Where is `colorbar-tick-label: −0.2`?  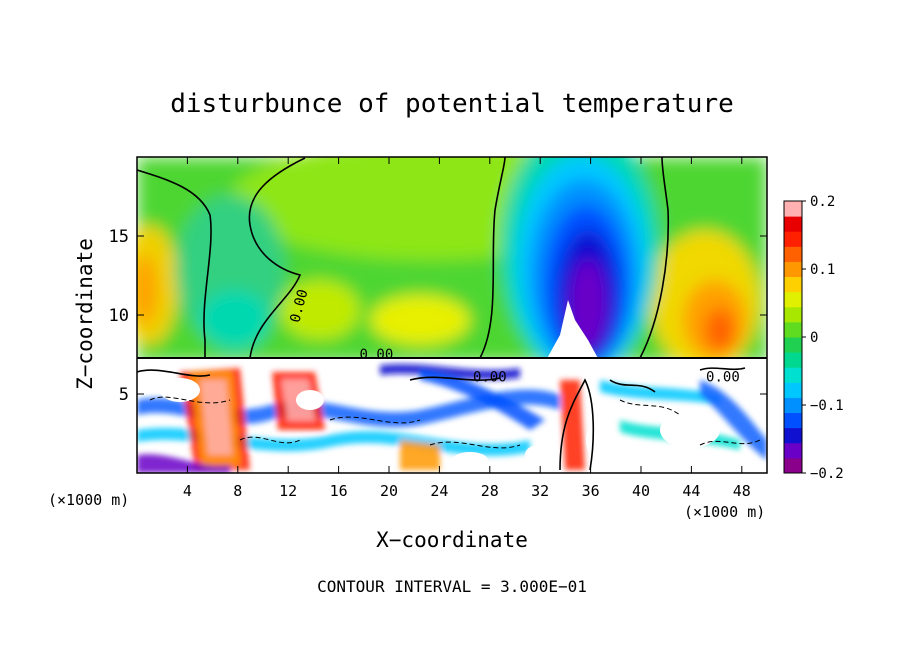
colorbar-tick-label: −0.2 is located at coordinates (827, 474).